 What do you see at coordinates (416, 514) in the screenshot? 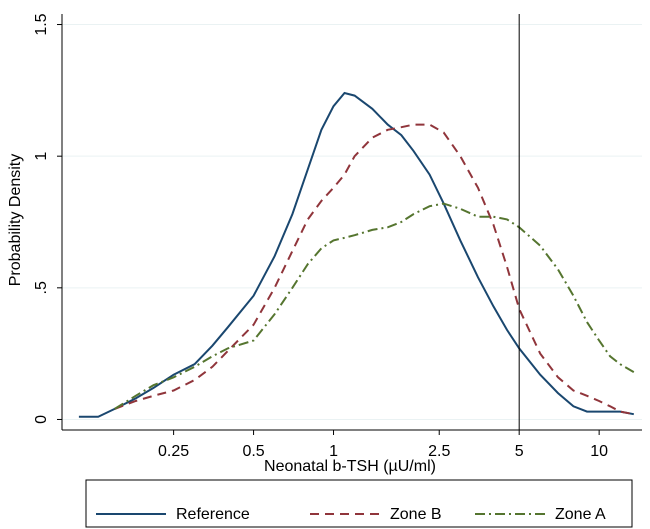
I see `legend-label: Zone B` at bounding box center [416, 514].